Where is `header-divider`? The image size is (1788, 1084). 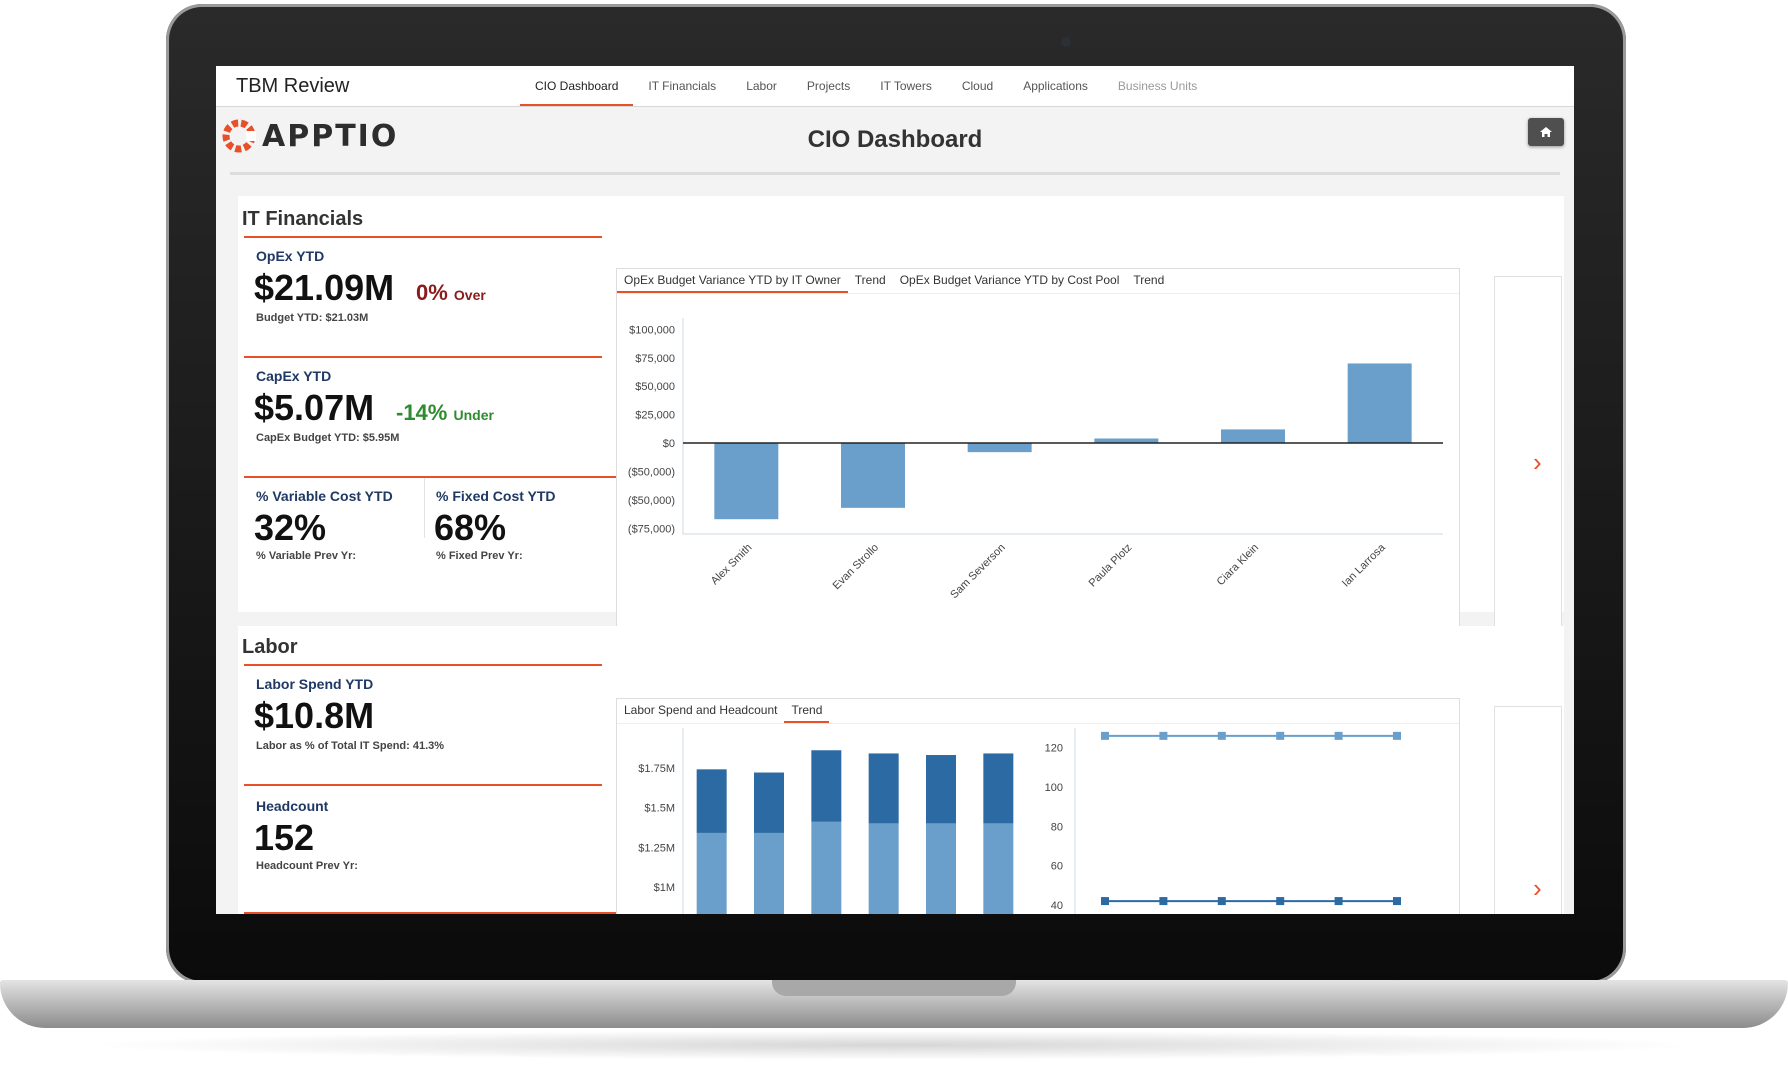
header-divider is located at coordinates (895, 173).